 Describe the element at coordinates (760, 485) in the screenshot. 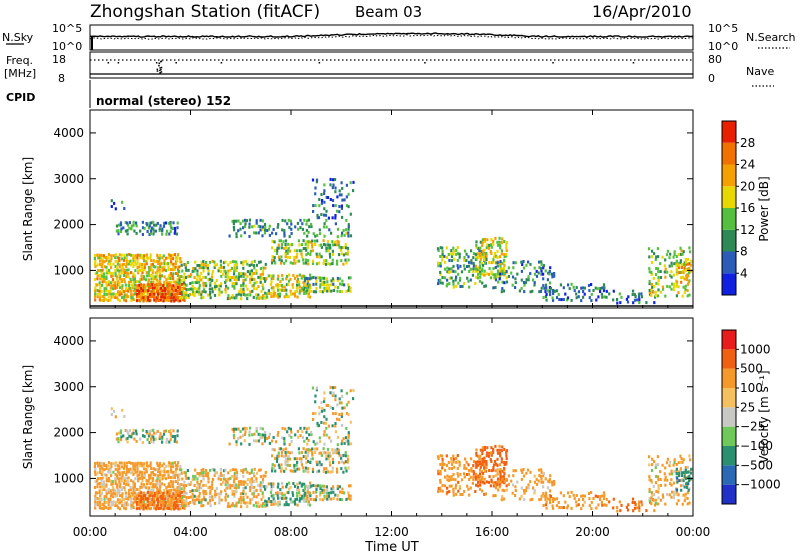

I see `colorbar-tick-label: −1000` at that location.